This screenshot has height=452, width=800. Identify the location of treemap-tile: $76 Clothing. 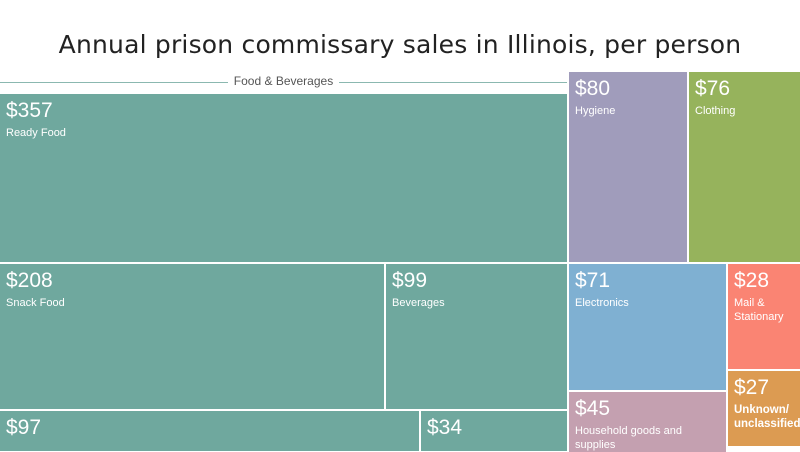
(744, 167).